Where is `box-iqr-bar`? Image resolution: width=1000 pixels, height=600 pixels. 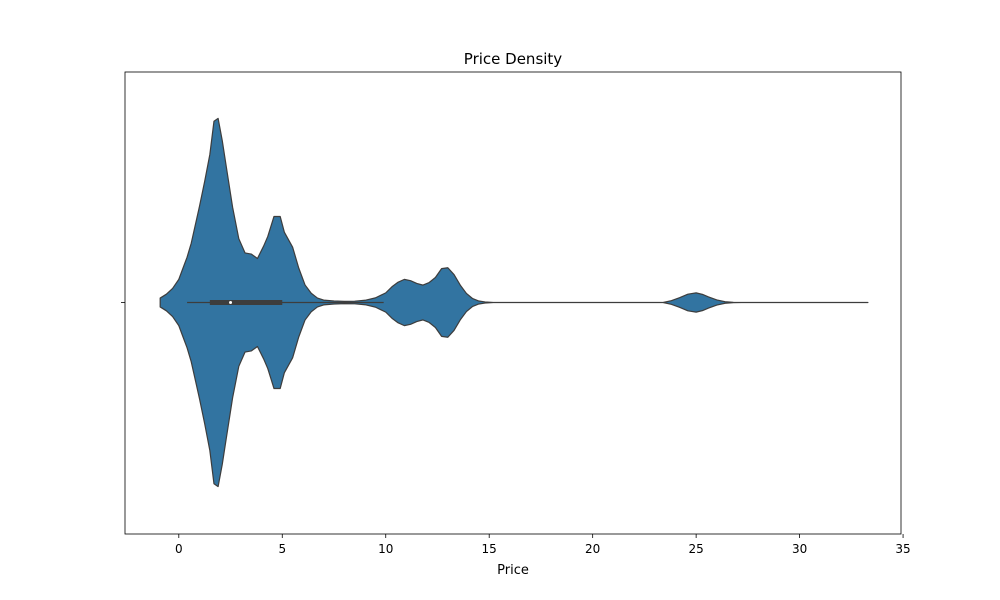 box-iqr-bar is located at coordinates (246, 302).